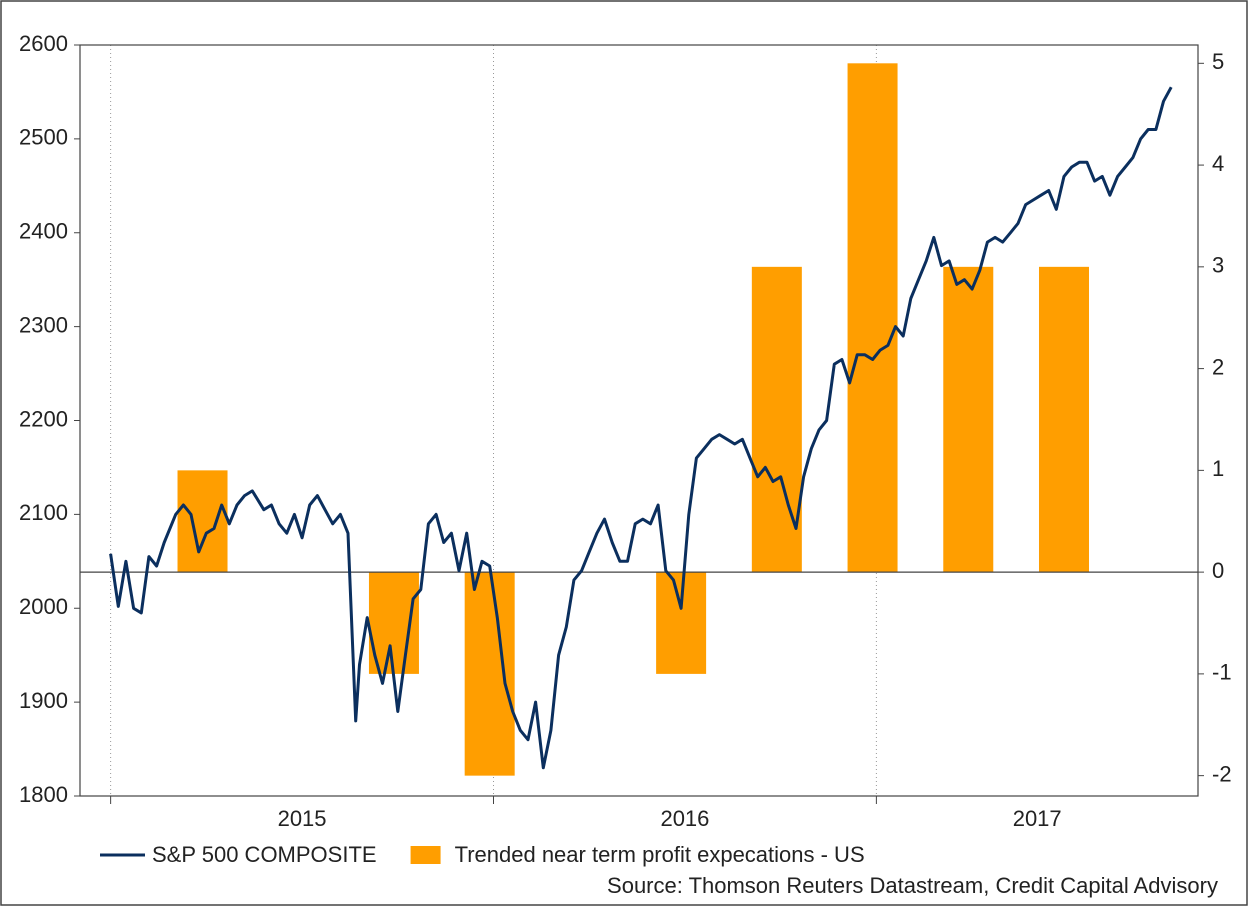  Describe the element at coordinates (1222, 773) in the screenshot. I see `y2-tick-label: -2` at that location.